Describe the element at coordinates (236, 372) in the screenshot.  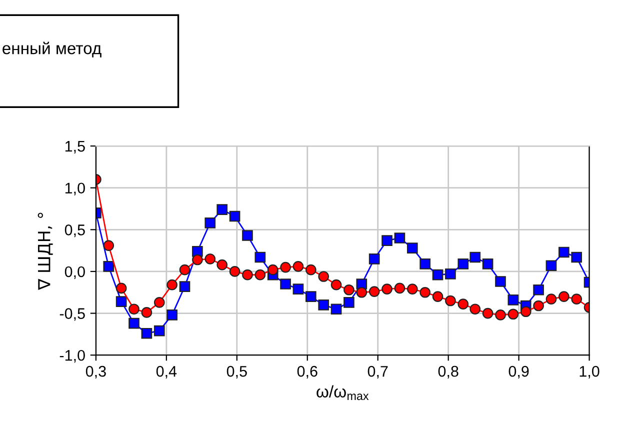
I see `x-tick-label: 0,5` at that location.